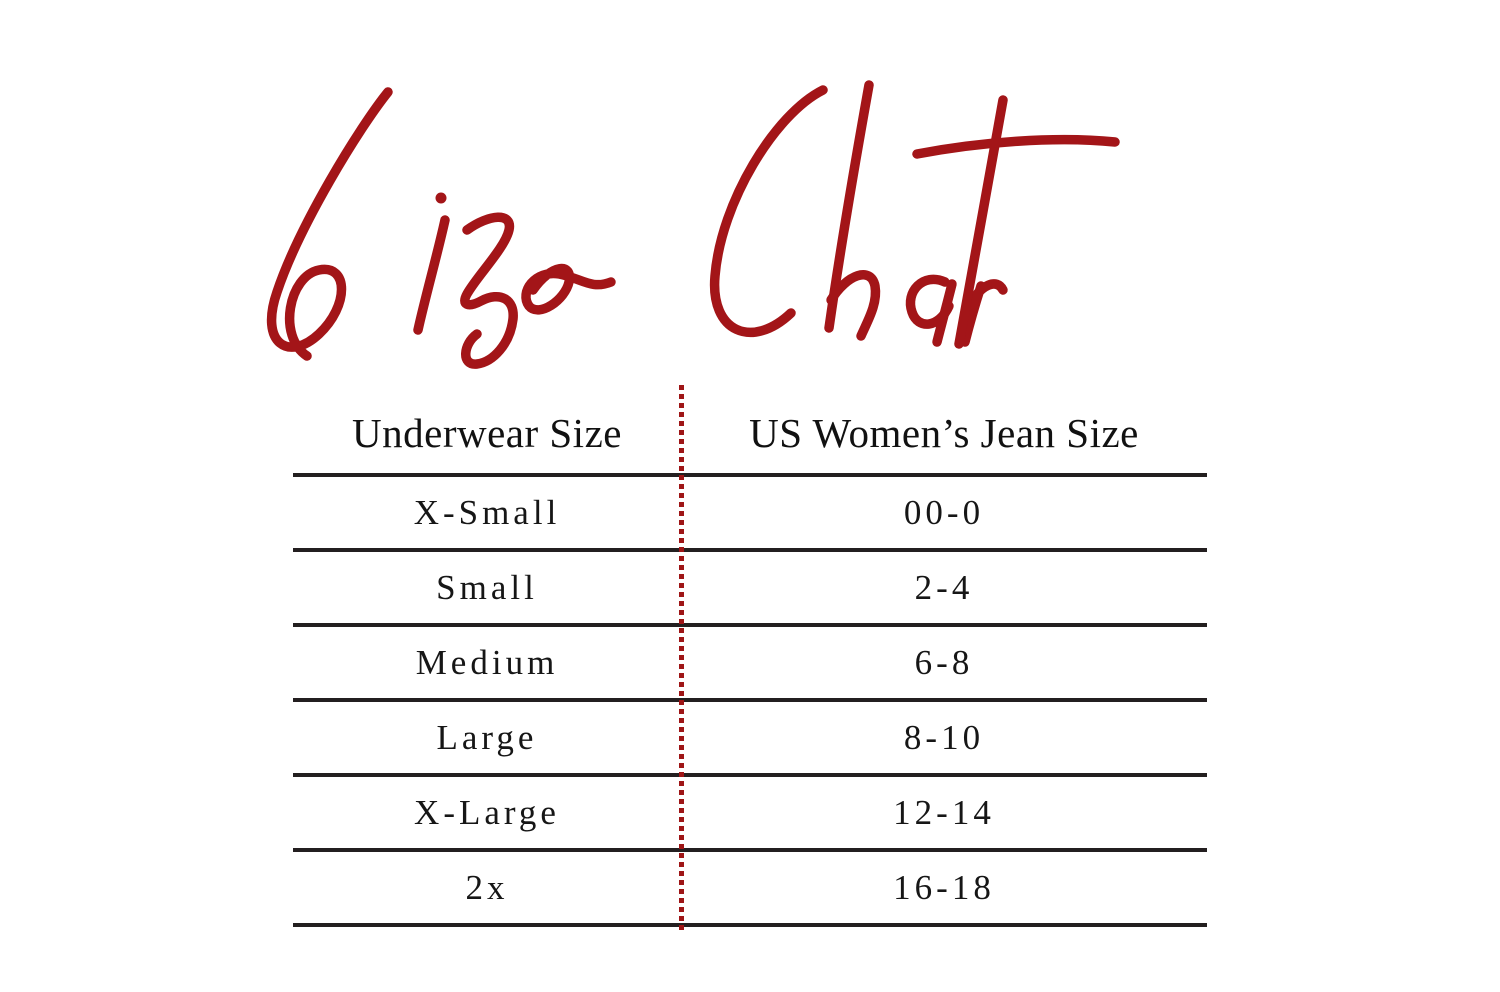 The image size is (1500, 992). I want to click on underwear-size-cell: Large, so click(487, 737).